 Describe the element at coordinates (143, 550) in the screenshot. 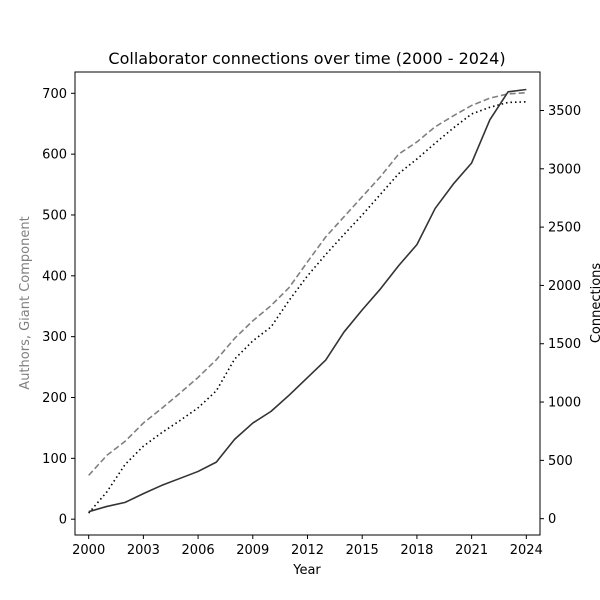

I see `x-tick-label: 2003` at that location.